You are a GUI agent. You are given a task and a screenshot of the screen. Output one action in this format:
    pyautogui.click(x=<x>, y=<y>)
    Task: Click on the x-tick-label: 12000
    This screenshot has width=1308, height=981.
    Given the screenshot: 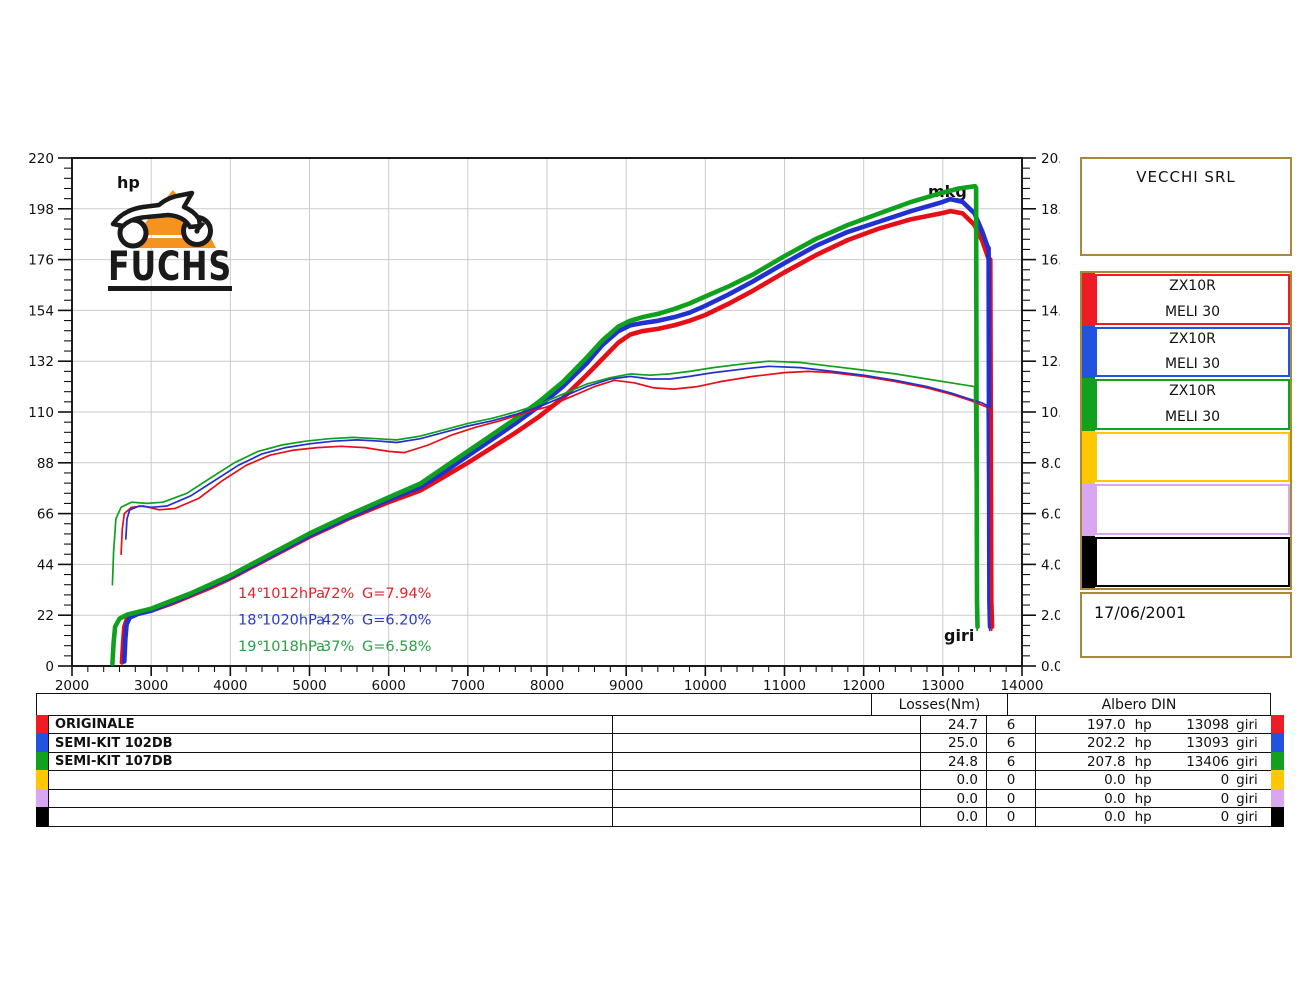 What is the action you would take?
    pyautogui.click(x=863, y=686)
    